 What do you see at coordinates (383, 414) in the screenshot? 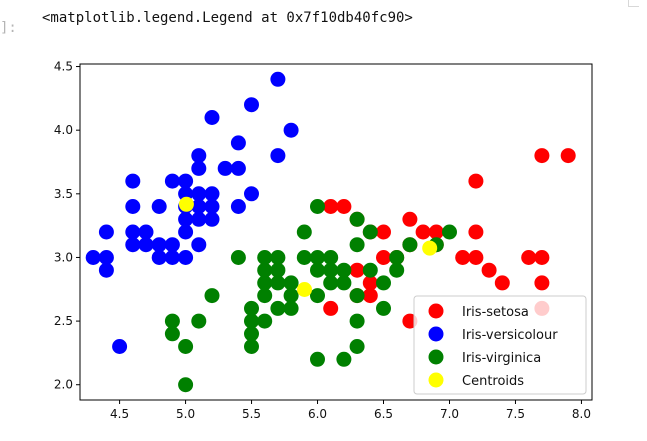
I see `x-tick-label-4: 6.5` at bounding box center [383, 414].